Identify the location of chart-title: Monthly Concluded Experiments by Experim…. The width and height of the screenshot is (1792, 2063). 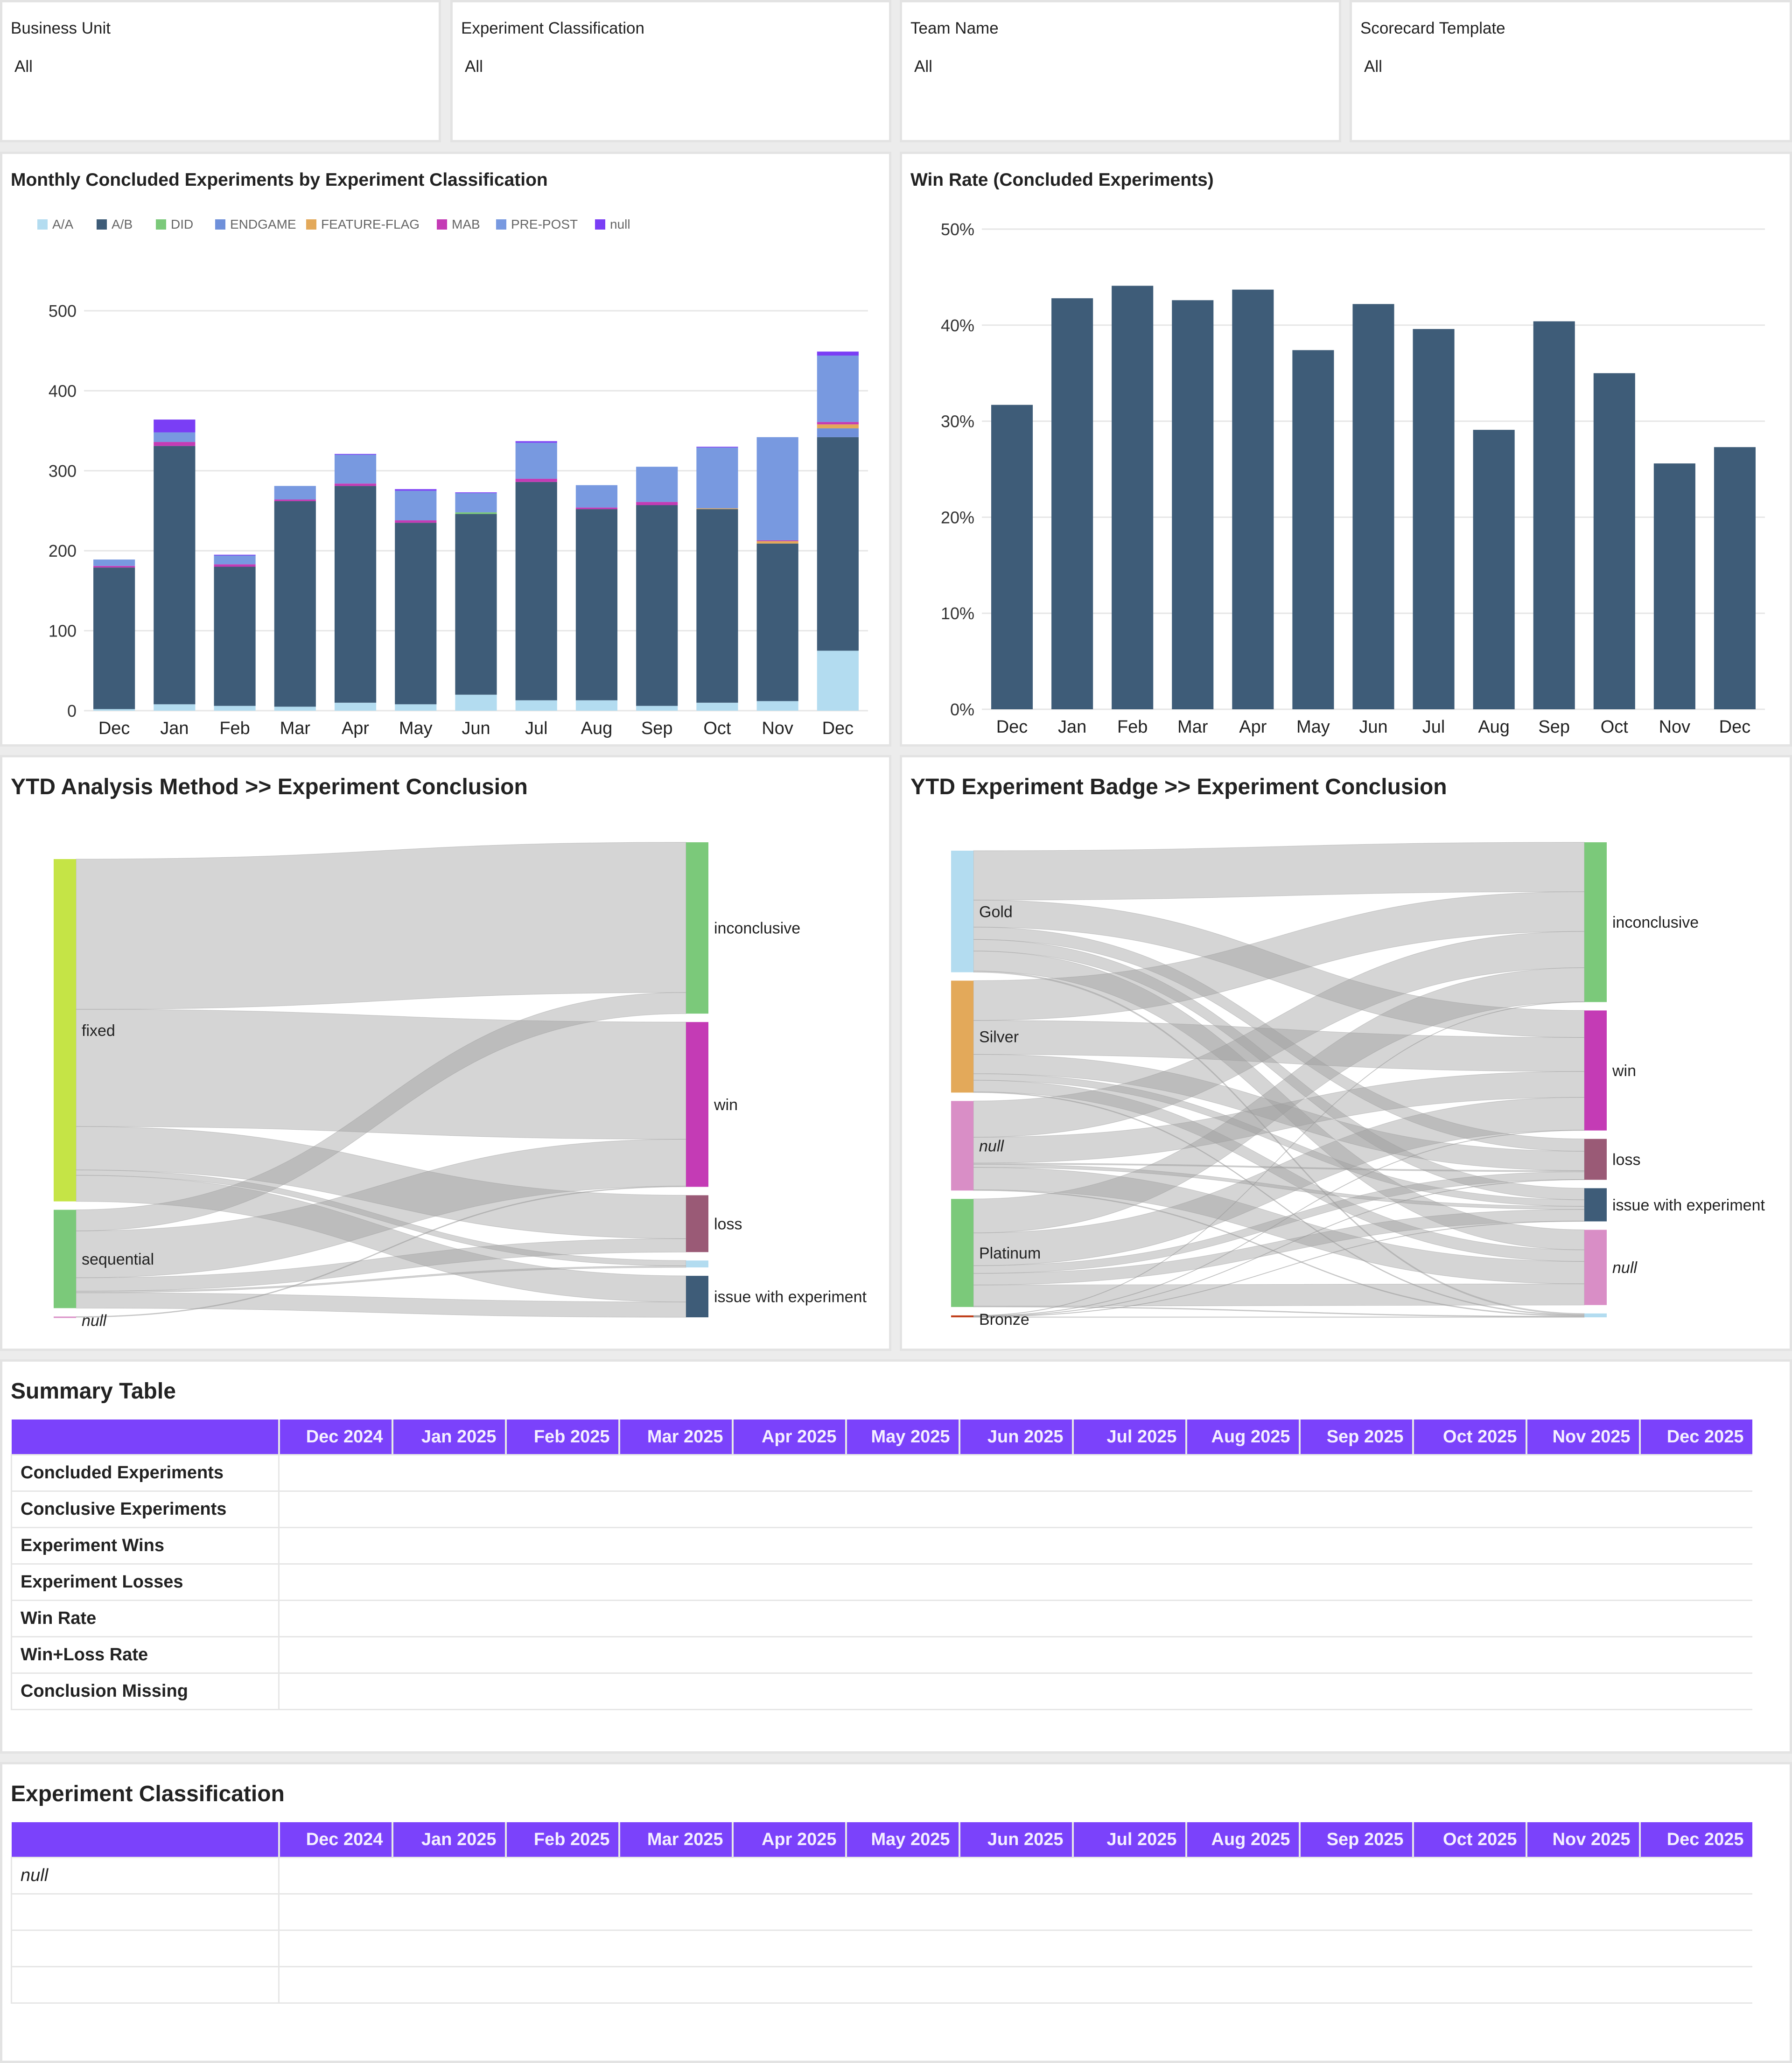
(279, 180).